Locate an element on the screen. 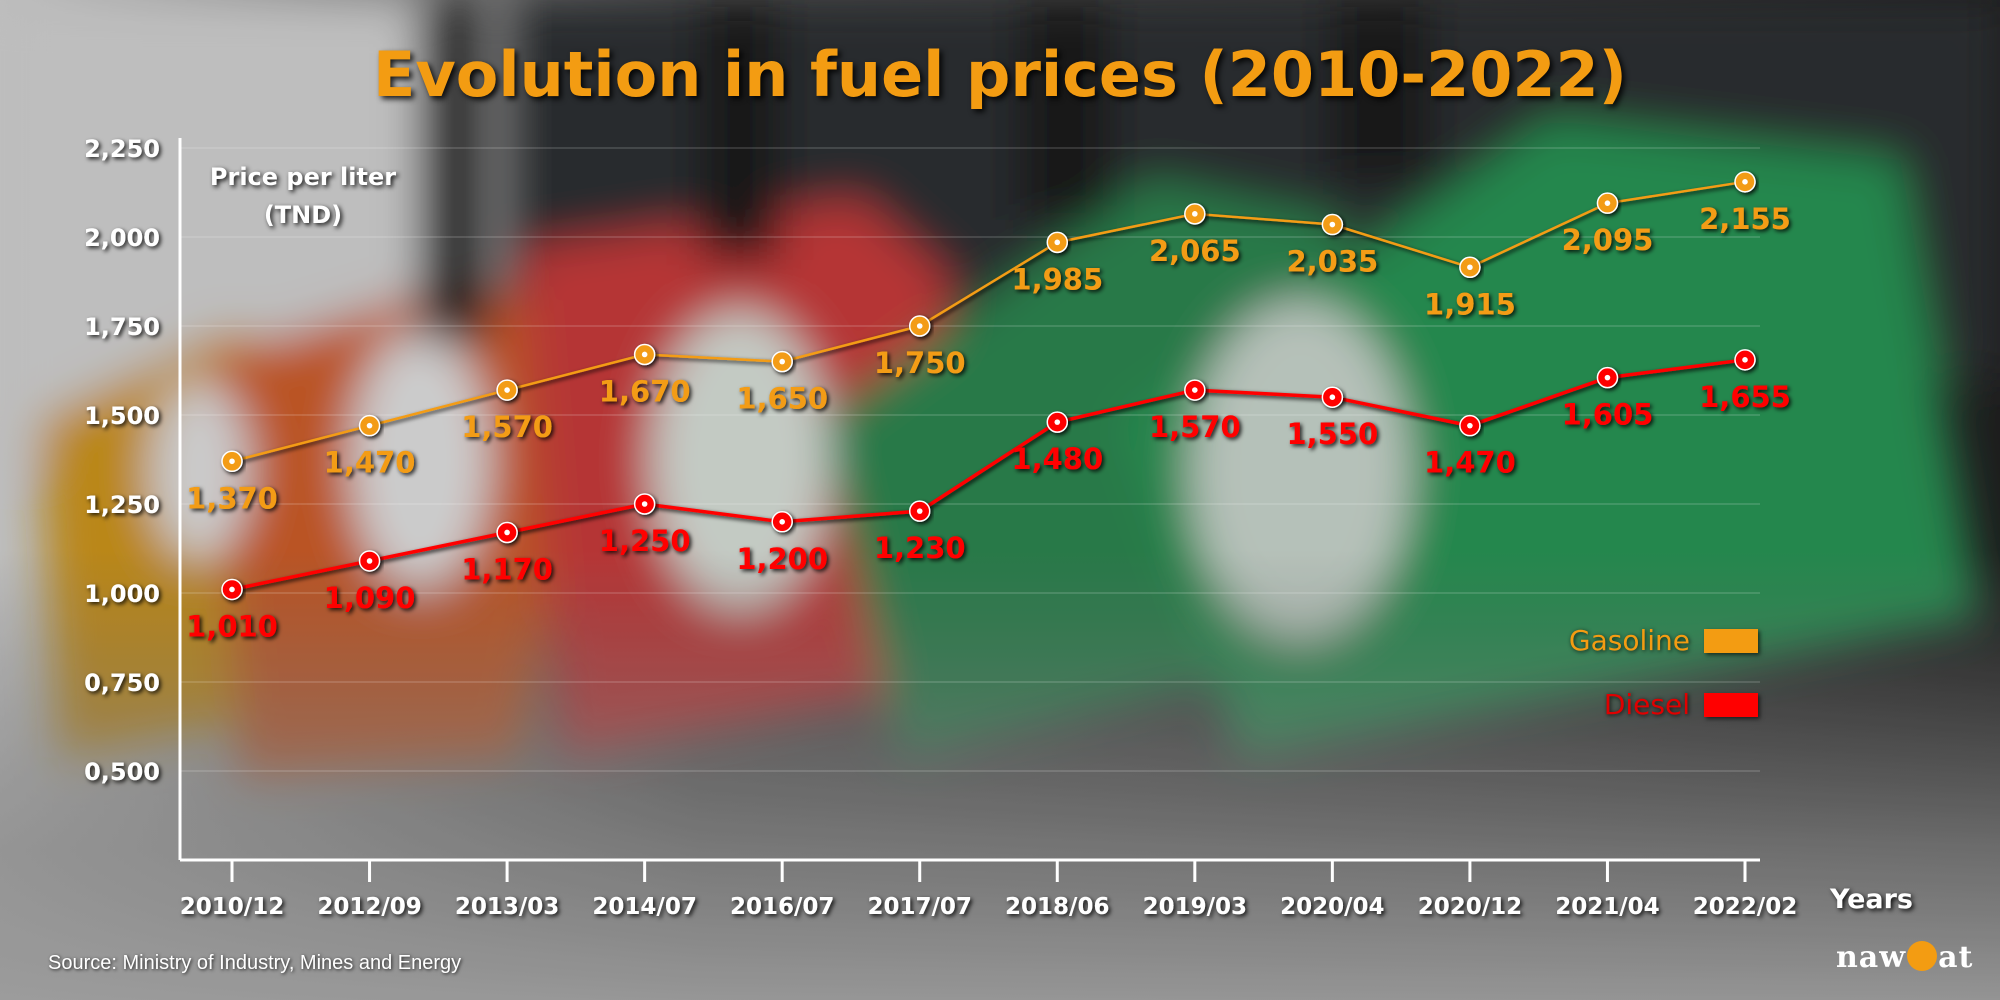 Image resolution: width=2000 pixels, height=1000 pixels. data-label-diesel: 1,570 is located at coordinates (1195, 427).